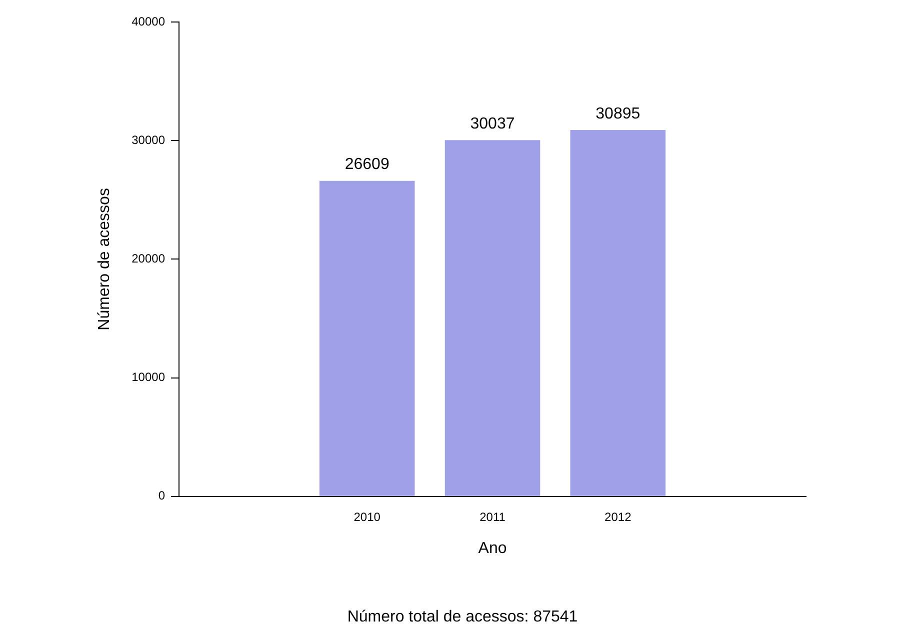 The image size is (905, 638). What do you see at coordinates (462, 617) in the screenshot?
I see `text: Número total de acessos: 87541` at bounding box center [462, 617].